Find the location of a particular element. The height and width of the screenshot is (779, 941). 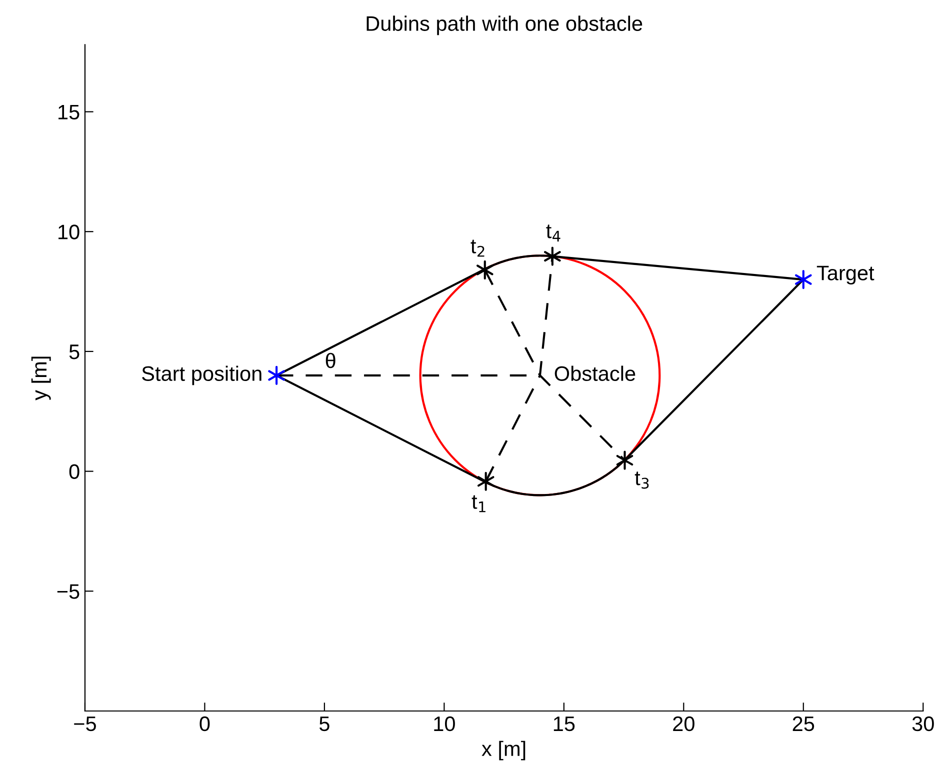

x-tick-label: 5 is located at coordinates (324, 724).